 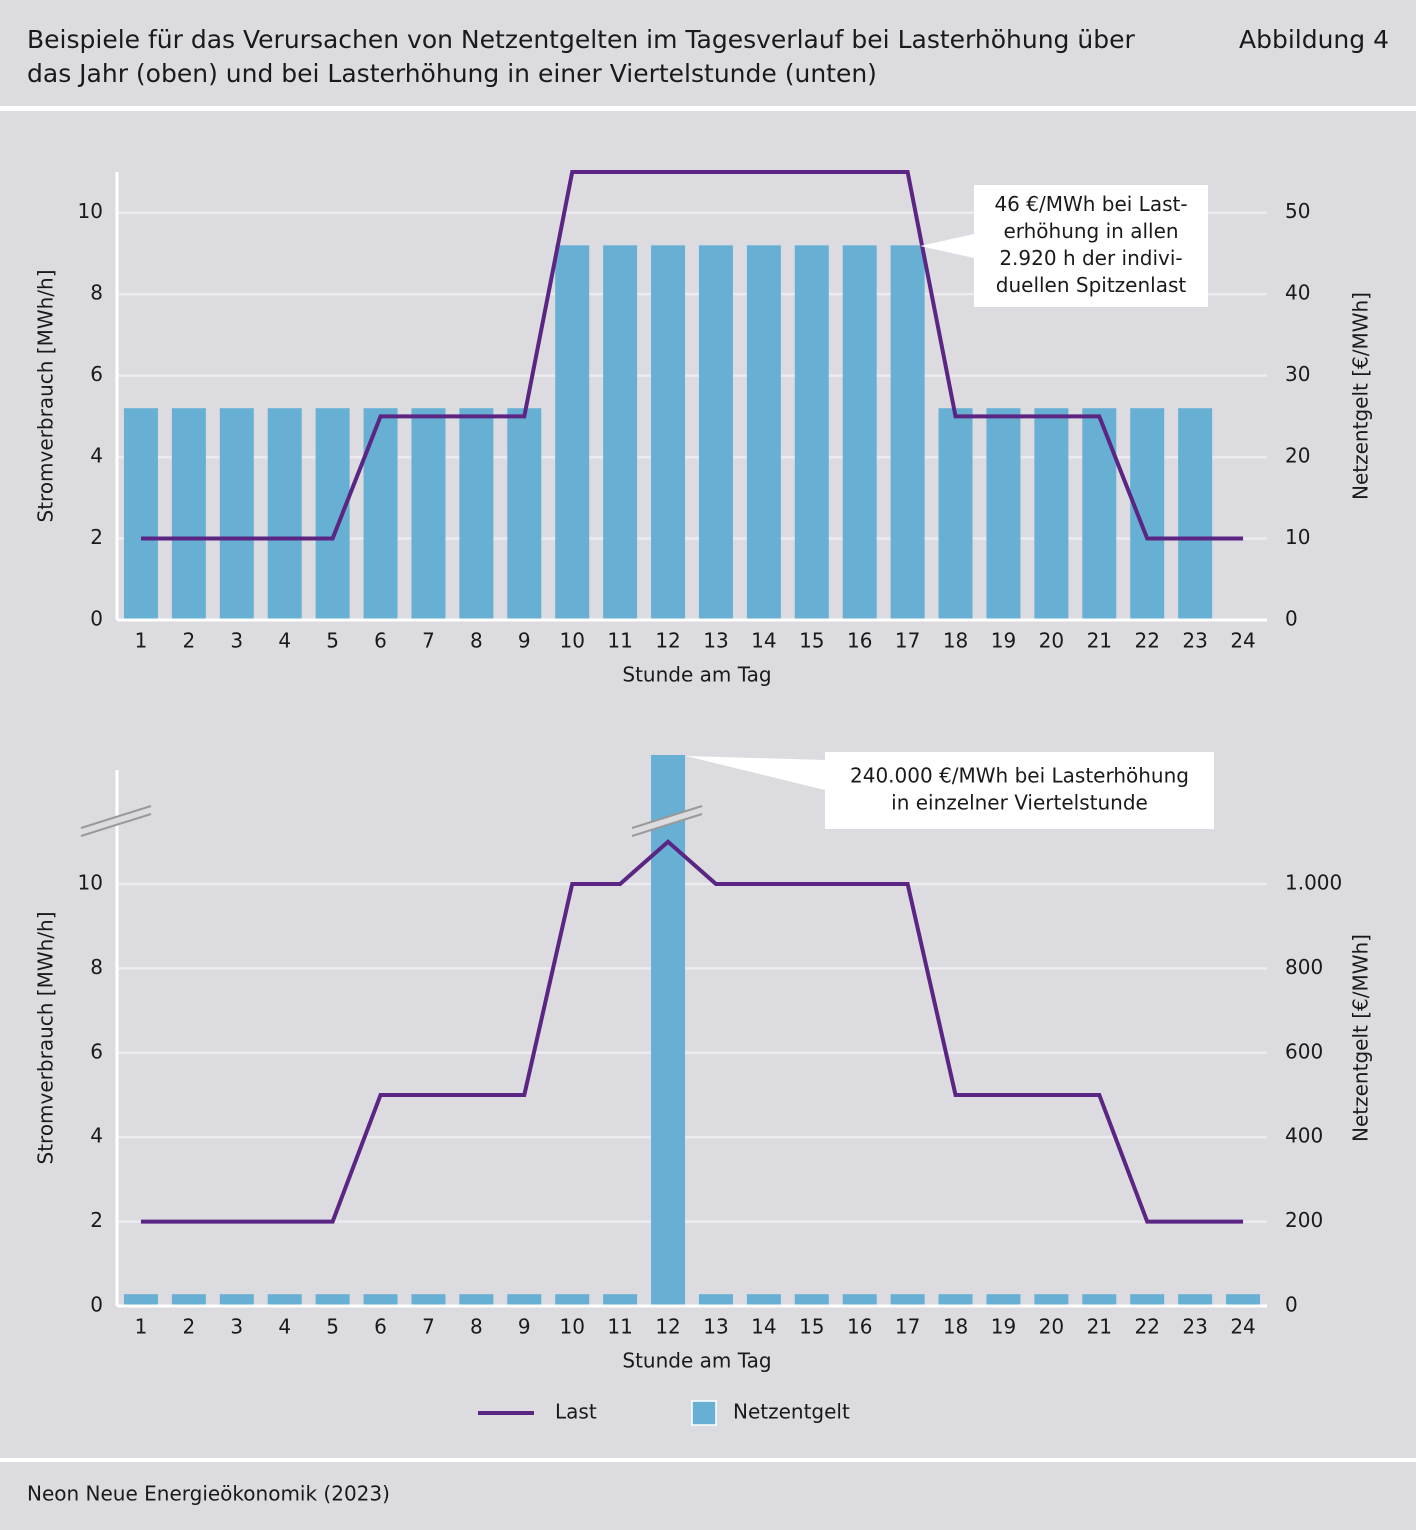 What do you see at coordinates (236, 641) in the screenshot?
I see `x-tick-label: 3` at bounding box center [236, 641].